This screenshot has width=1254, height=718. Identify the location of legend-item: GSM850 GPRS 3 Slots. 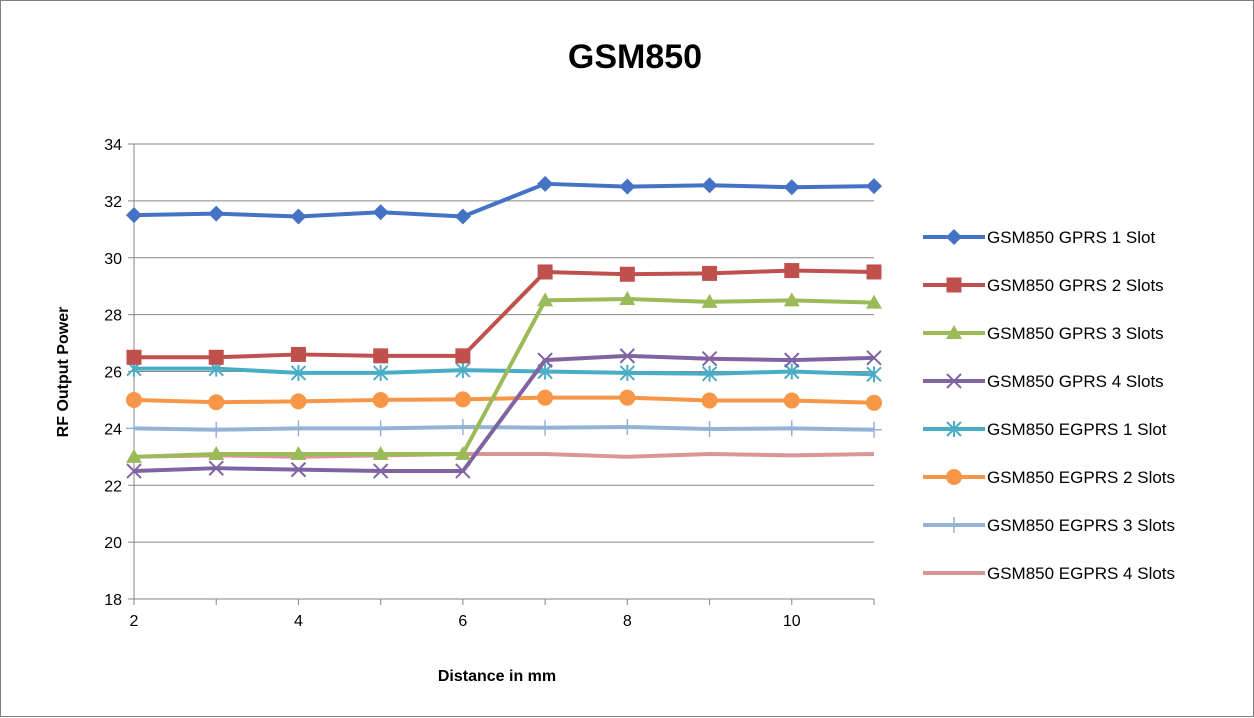
(1043, 333).